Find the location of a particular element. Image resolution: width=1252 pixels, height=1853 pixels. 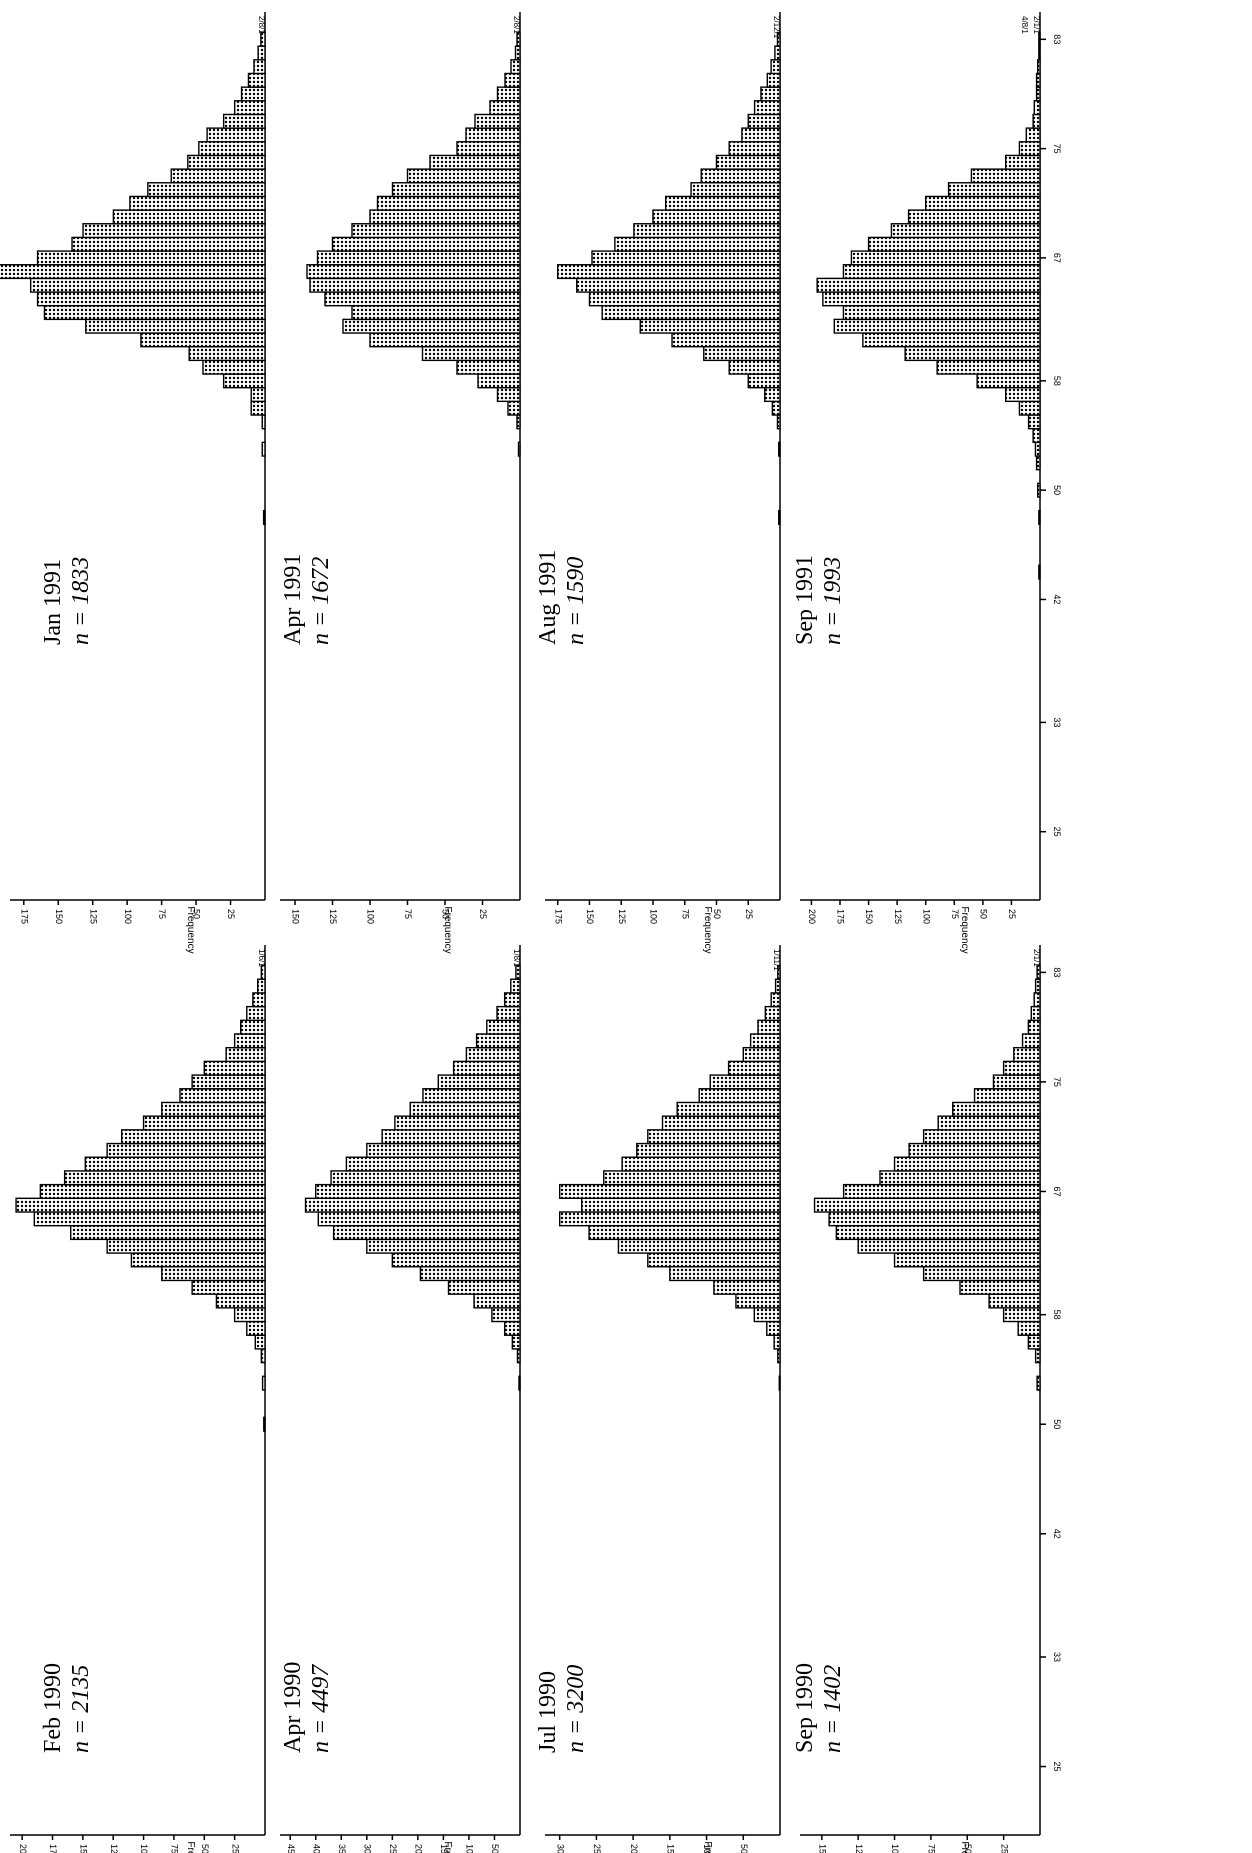

frequency-tick-label: 350 is located at coordinates (342, 1848).